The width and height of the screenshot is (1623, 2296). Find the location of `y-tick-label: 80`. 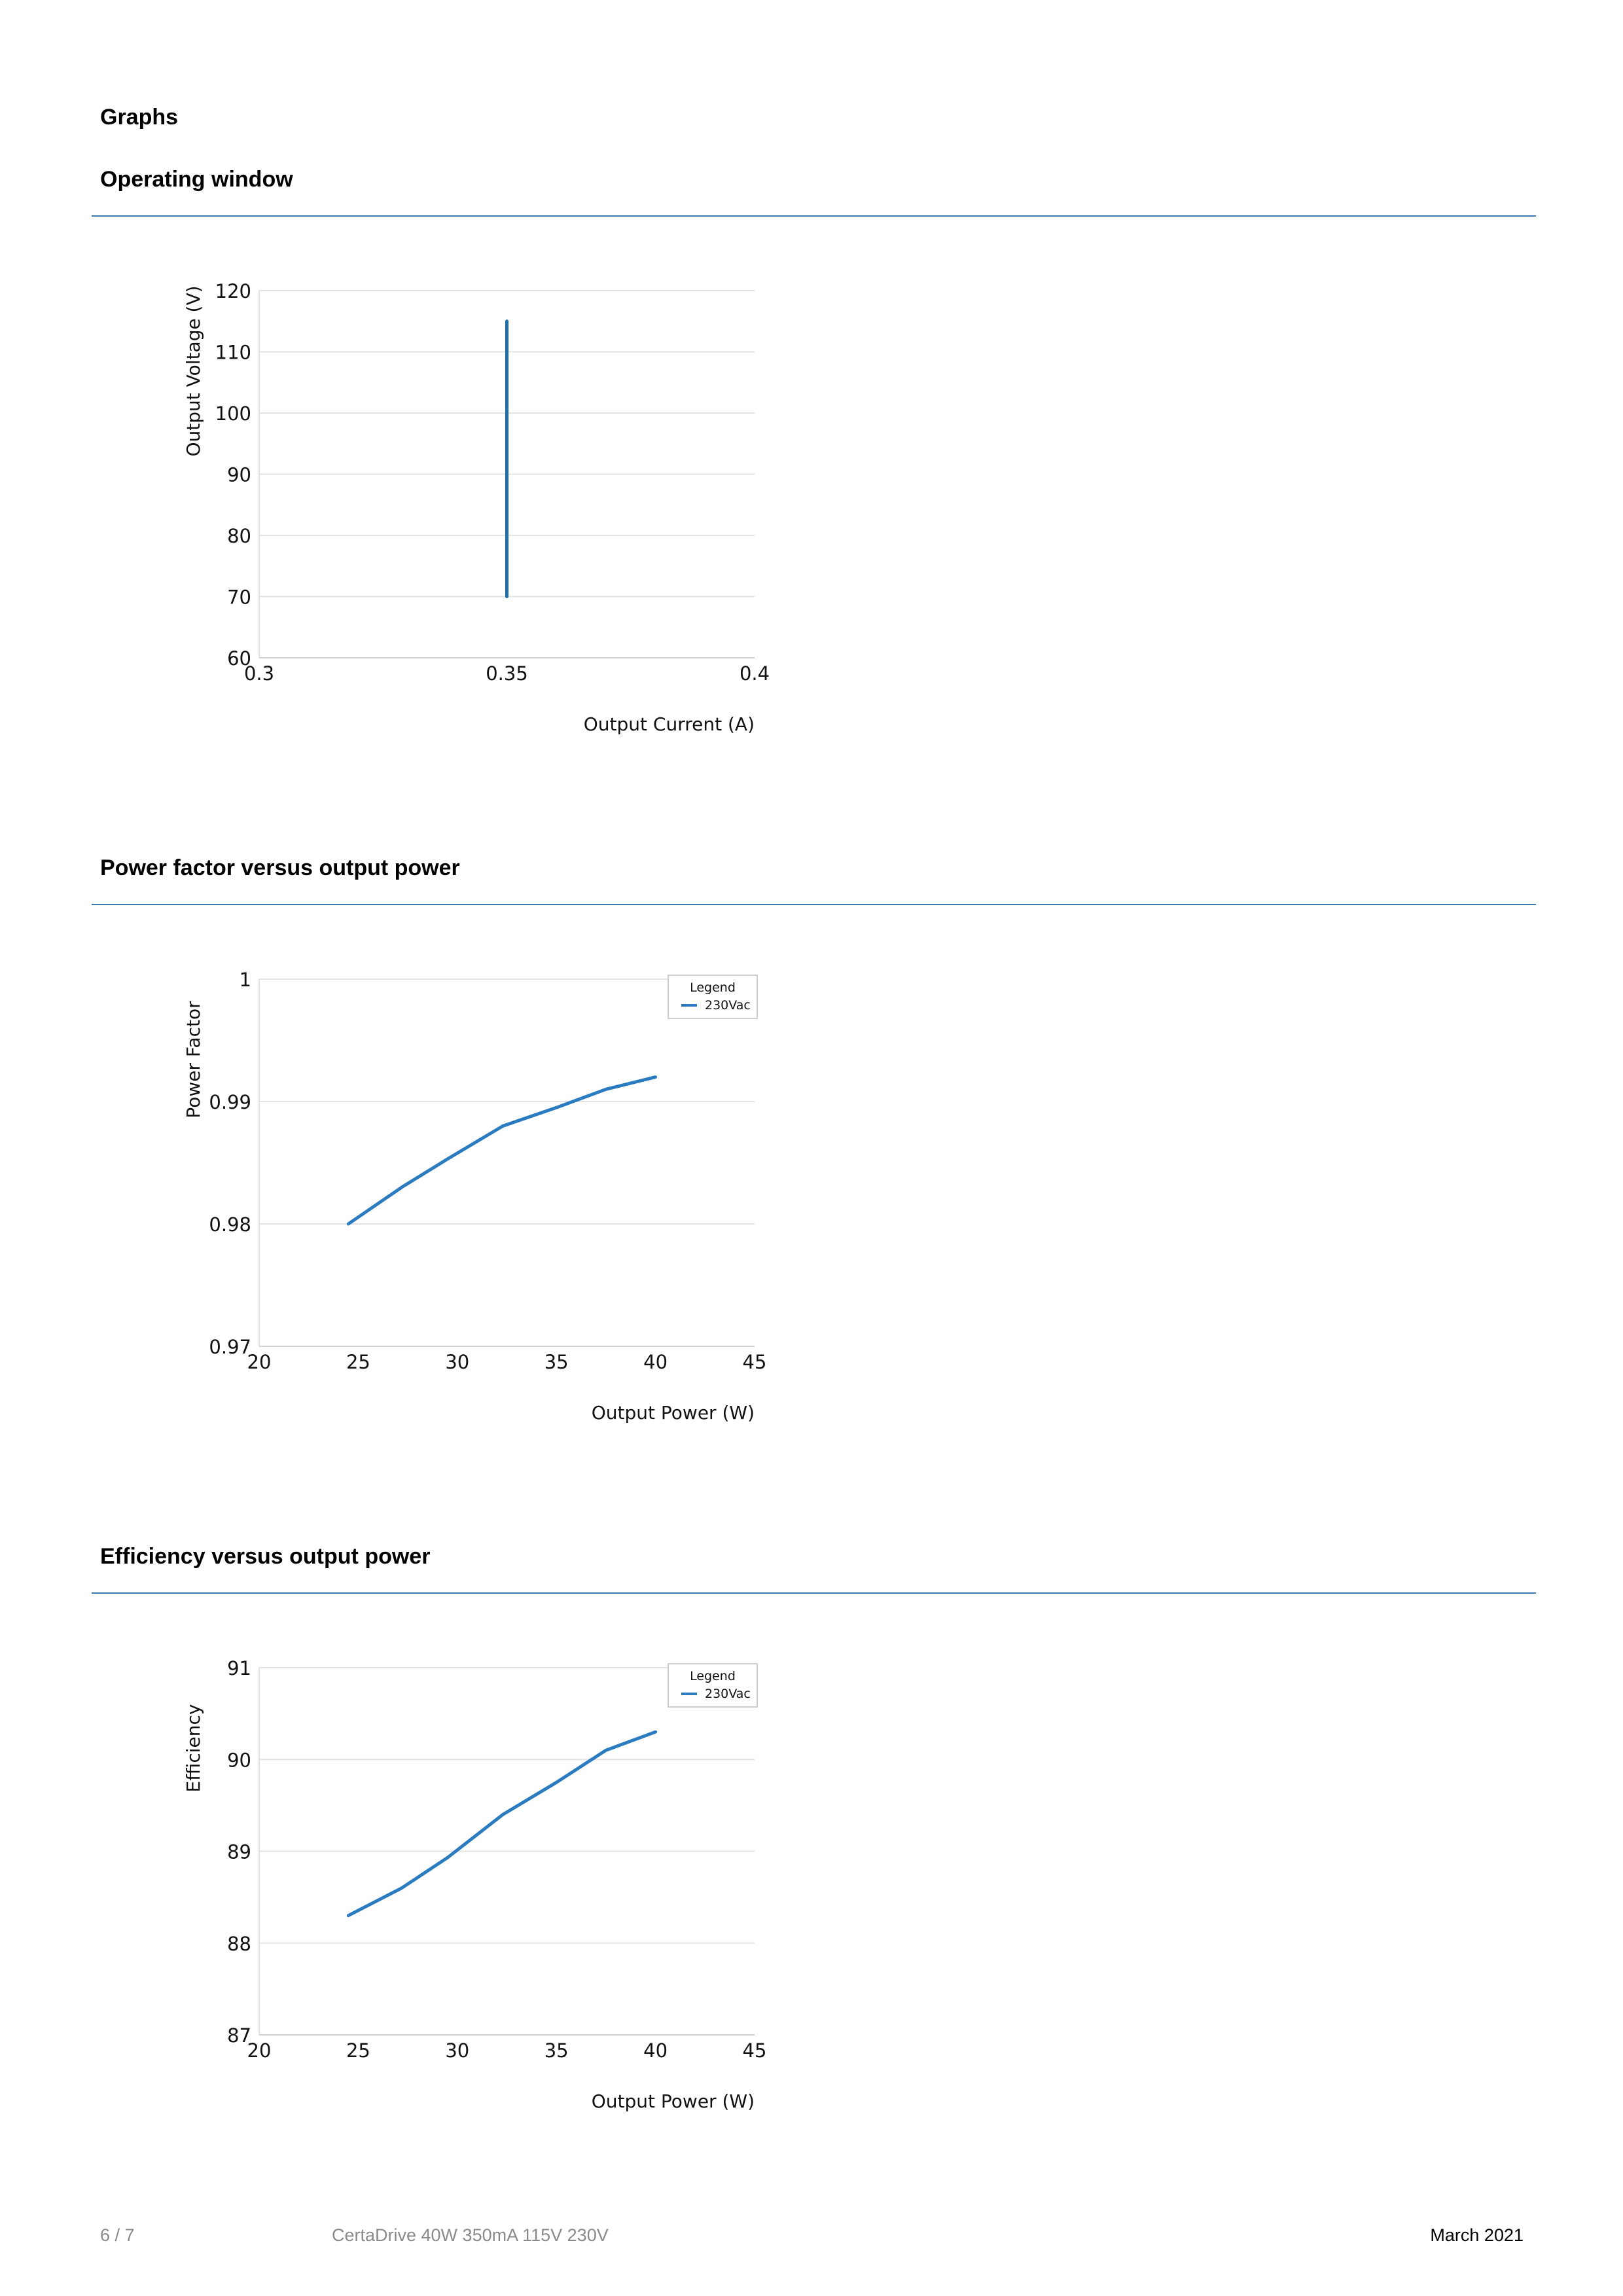

y-tick-label: 80 is located at coordinates (239, 536).